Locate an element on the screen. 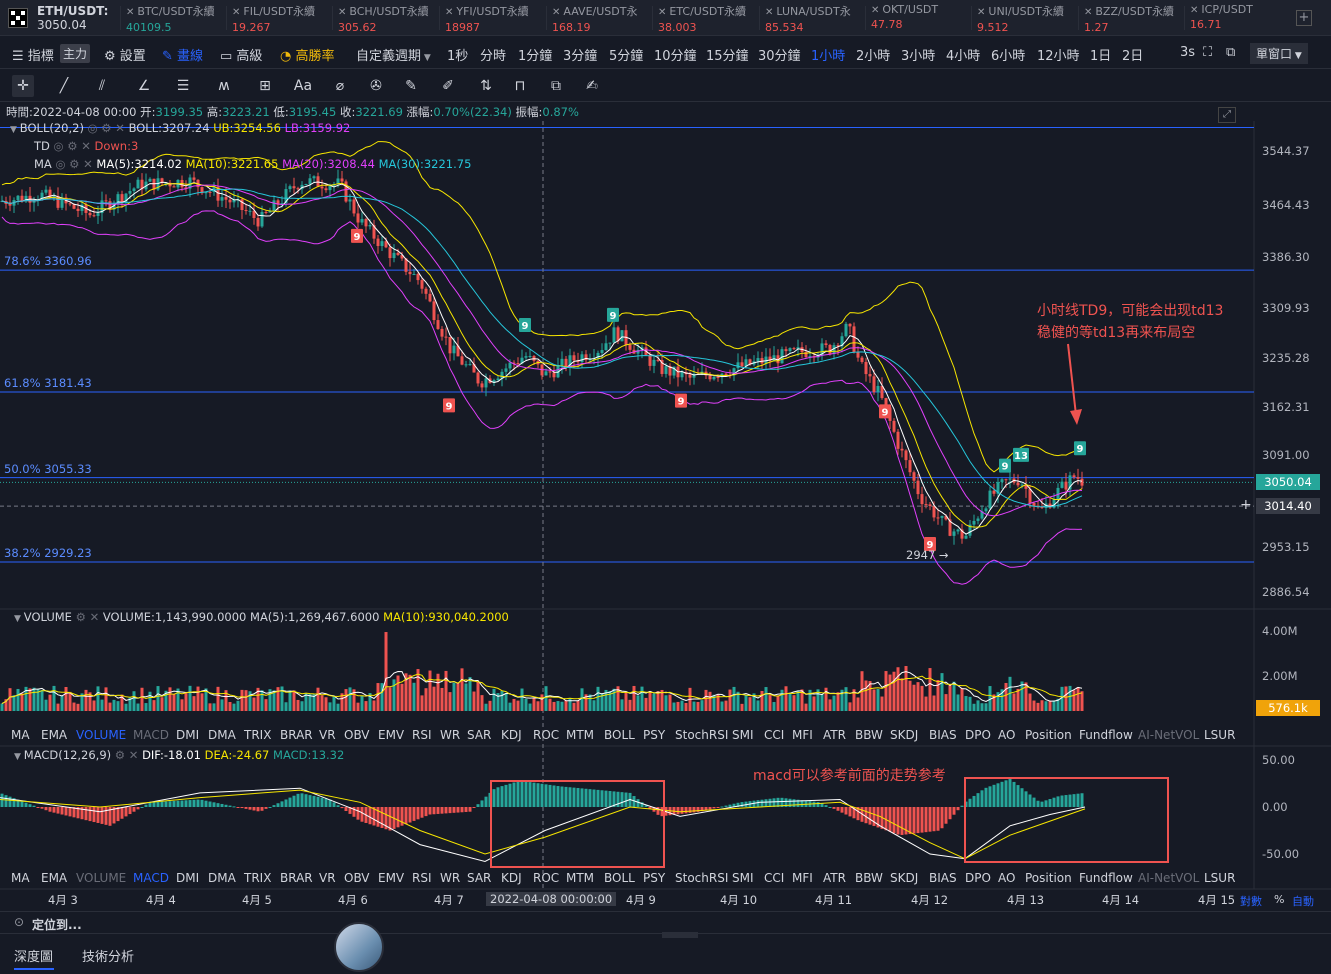 This screenshot has height=974, width=1331. refresh-rate: 3s is located at coordinates (1188, 52).